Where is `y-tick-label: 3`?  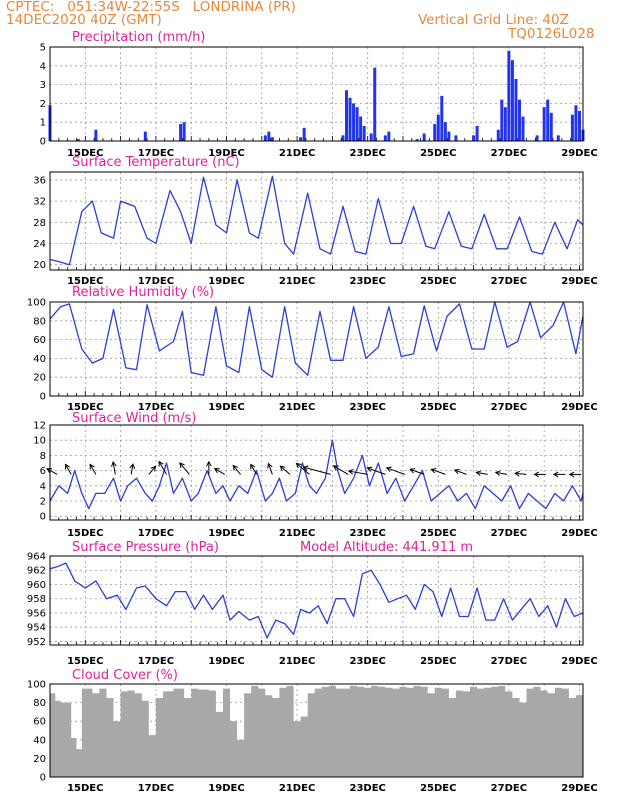 y-tick-label: 3 is located at coordinates (43, 85).